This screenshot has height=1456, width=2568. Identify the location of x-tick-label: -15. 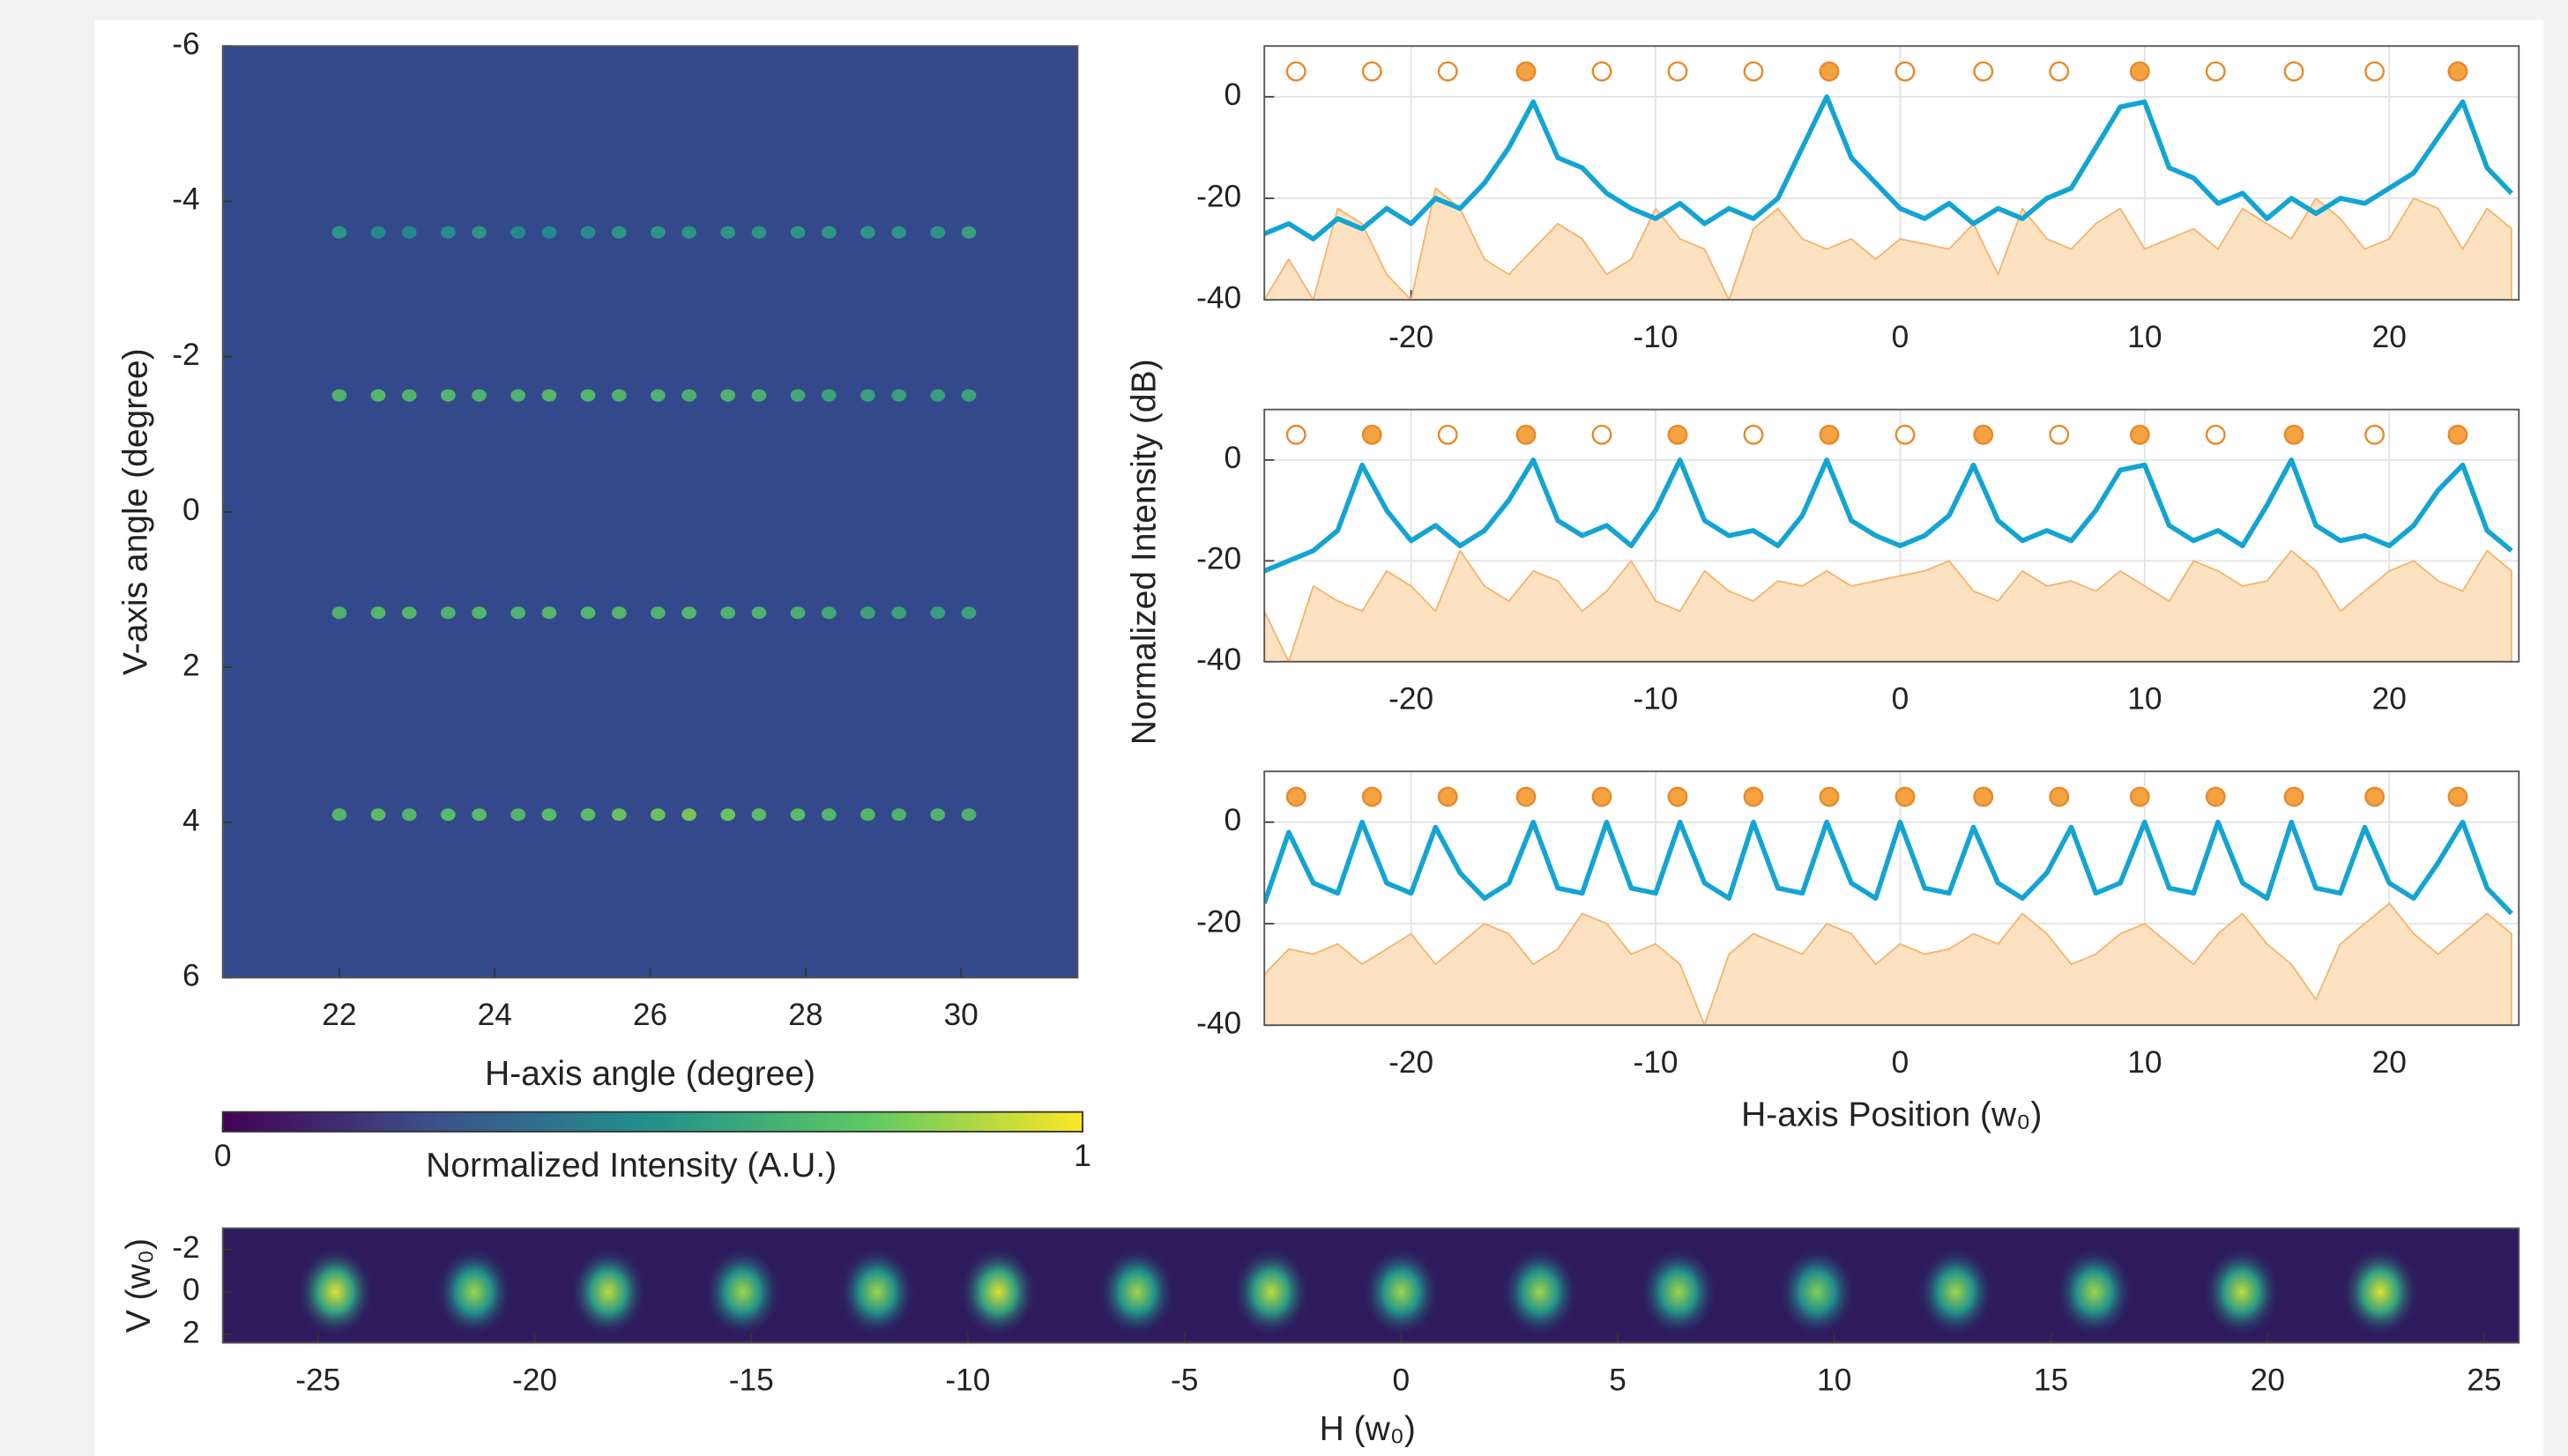
(751, 1380).